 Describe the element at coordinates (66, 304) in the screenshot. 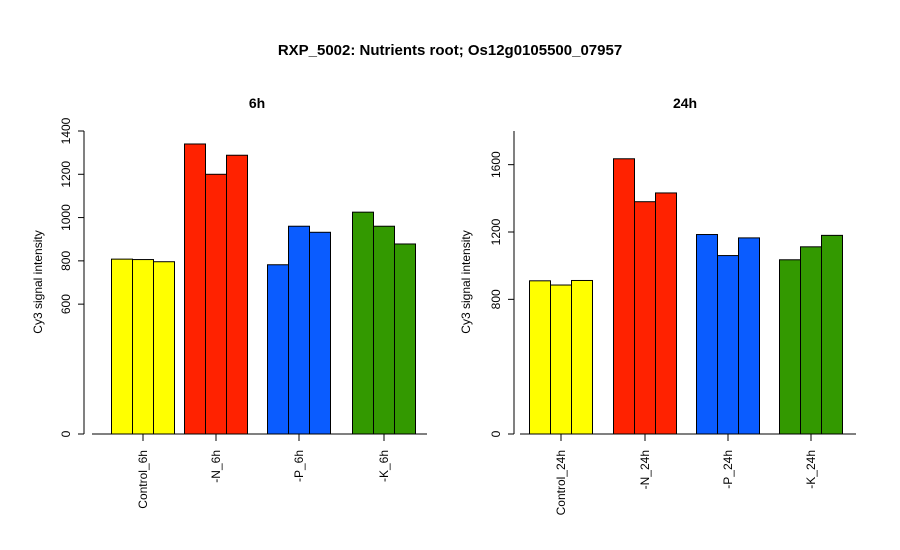

I see `y-tick-label-6h: 600` at that location.